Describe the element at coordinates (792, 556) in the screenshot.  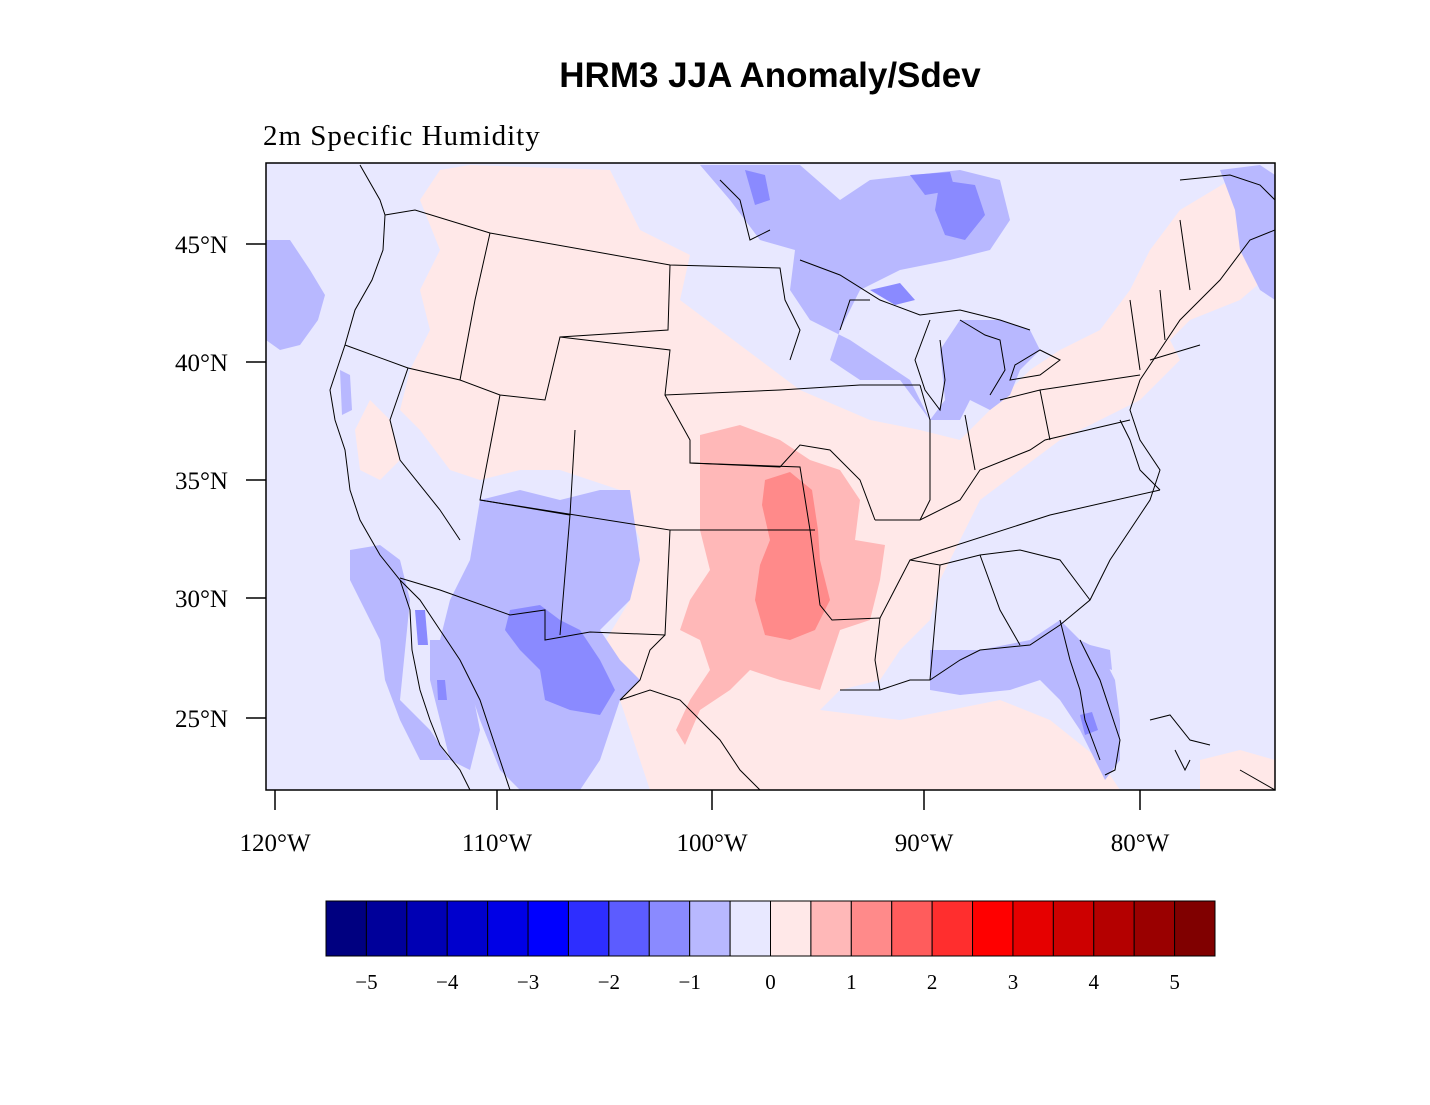
I see `positive-anomaly-strong` at that location.